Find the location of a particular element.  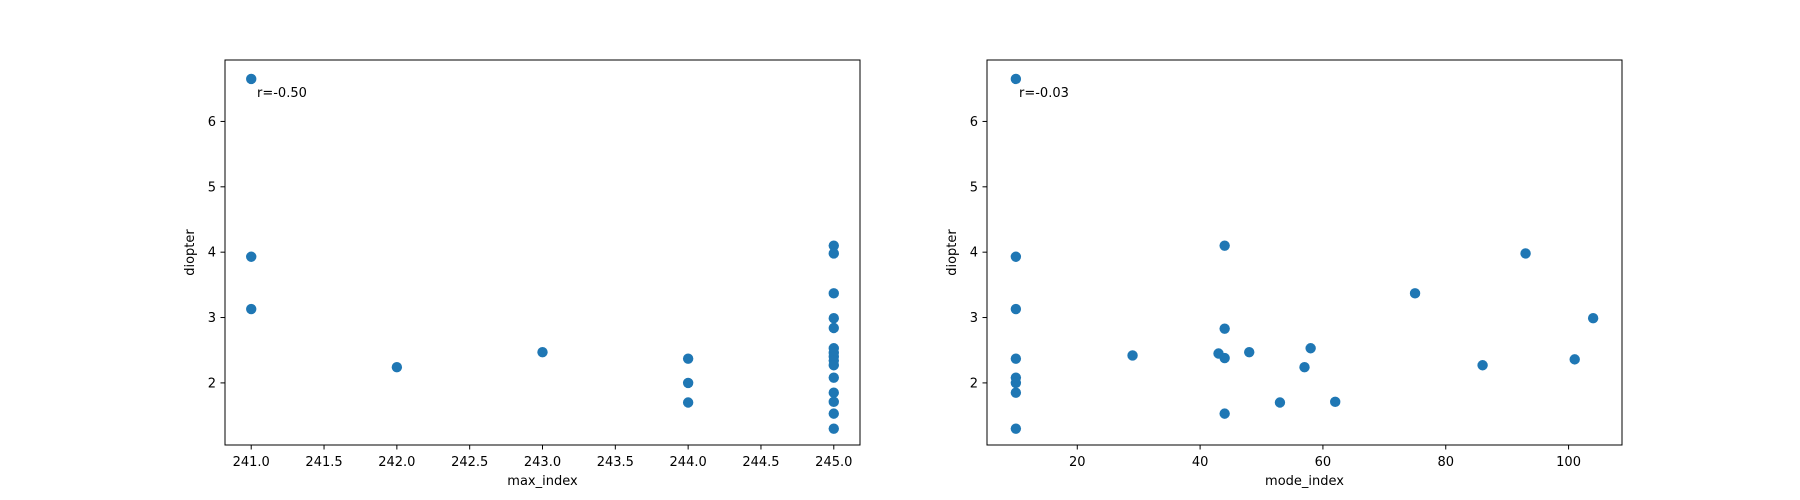

correlation-annotation: r=-0.03 is located at coordinates (1044, 93).